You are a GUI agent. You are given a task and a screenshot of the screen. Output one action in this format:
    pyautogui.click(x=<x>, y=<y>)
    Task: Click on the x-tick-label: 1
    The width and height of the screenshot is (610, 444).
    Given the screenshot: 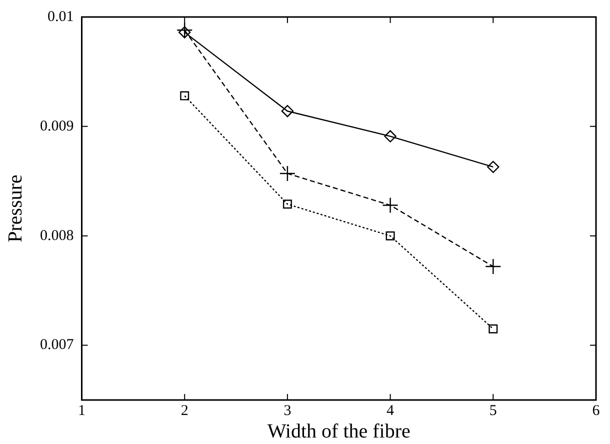 What is the action you would take?
    pyautogui.click(x=82, y=410)
    